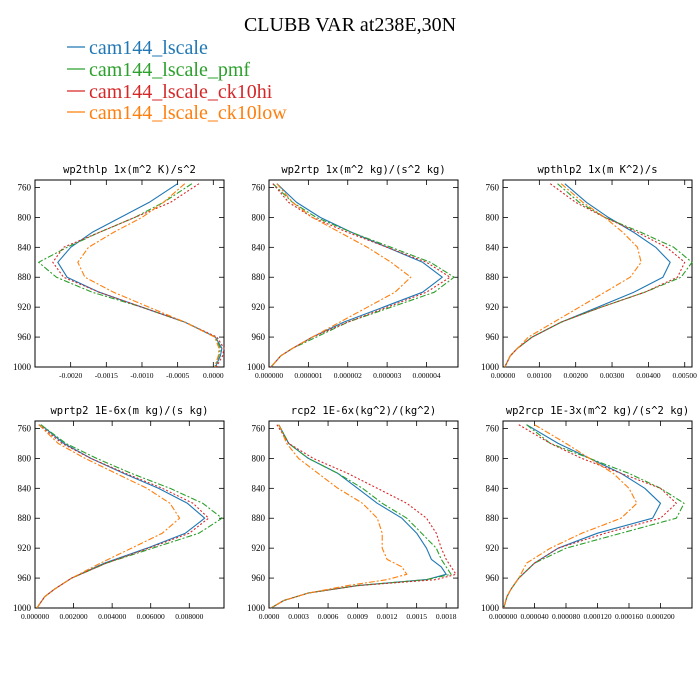  Describe the element at coordinates (612, 375) in the screenshot. I see `x-tick-label: 0.00300` at that location.